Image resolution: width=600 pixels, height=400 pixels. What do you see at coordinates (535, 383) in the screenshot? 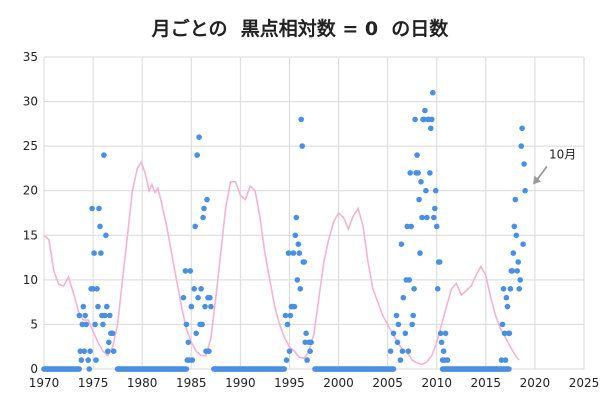
I see `x-tick-label: 2020` at bounding box center [535, 383].